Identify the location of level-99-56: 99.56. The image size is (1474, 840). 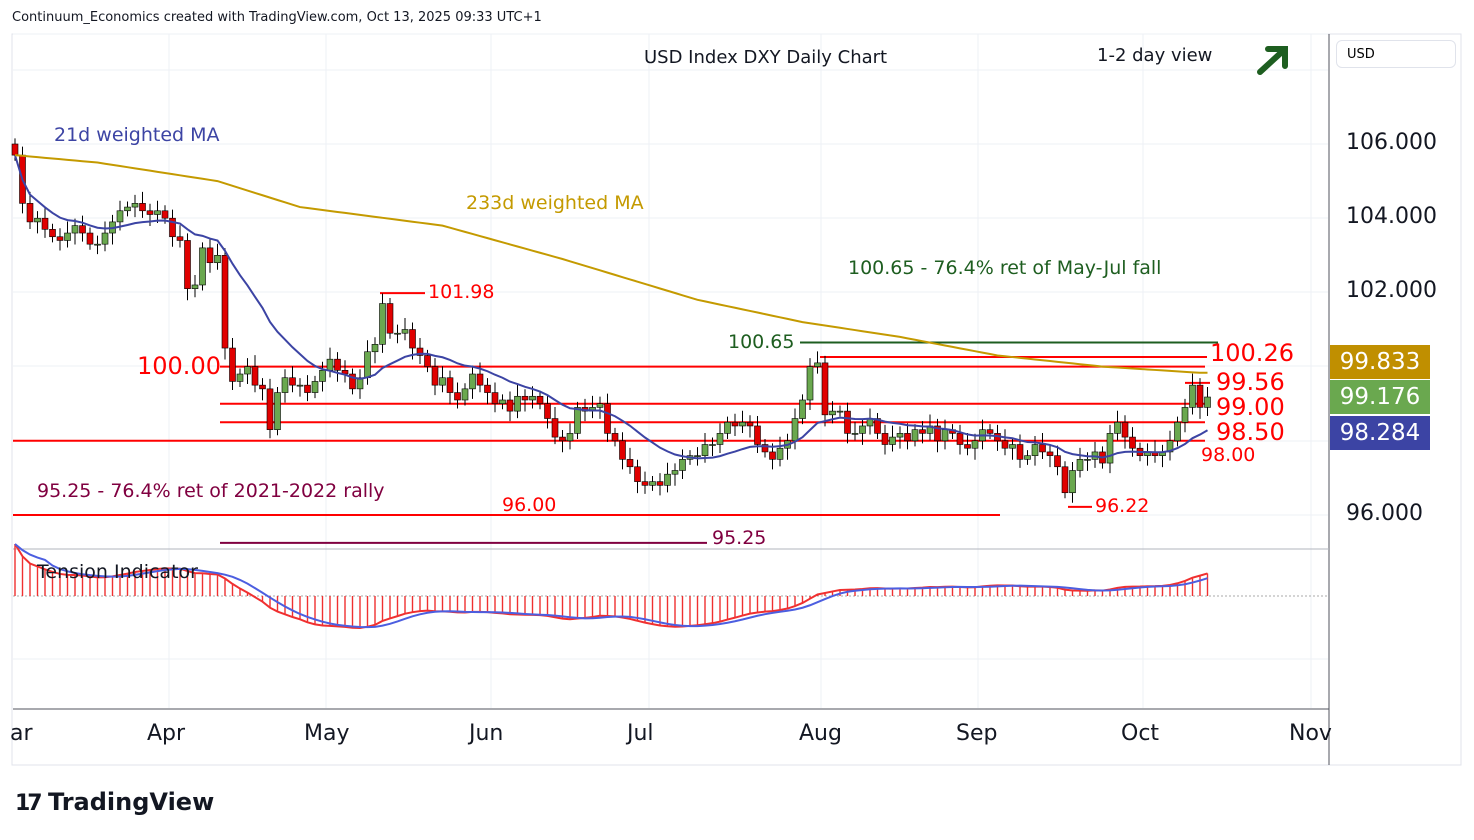
(1250, 382).